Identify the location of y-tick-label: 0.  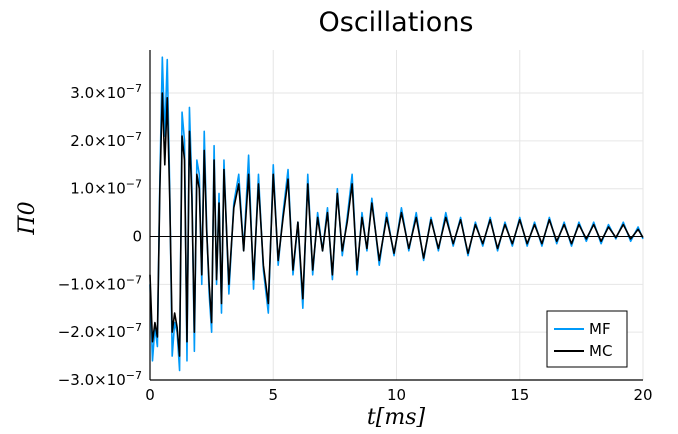
(137, 237).